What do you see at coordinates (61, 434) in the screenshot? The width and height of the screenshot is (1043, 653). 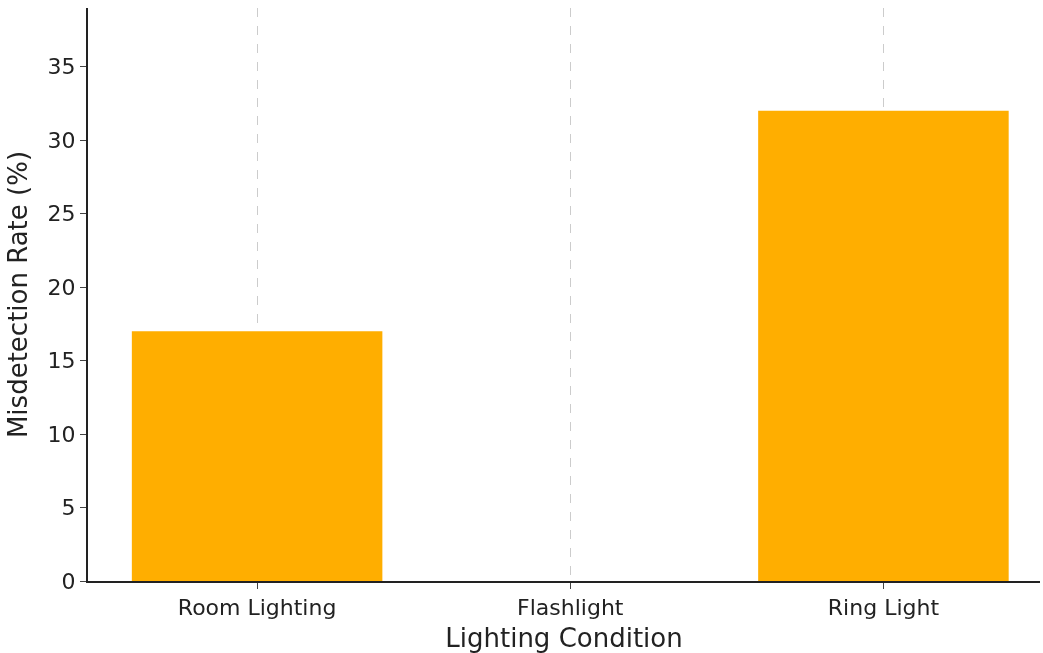 I see `y-tick-label: 10` at bounding box center [61, 434].